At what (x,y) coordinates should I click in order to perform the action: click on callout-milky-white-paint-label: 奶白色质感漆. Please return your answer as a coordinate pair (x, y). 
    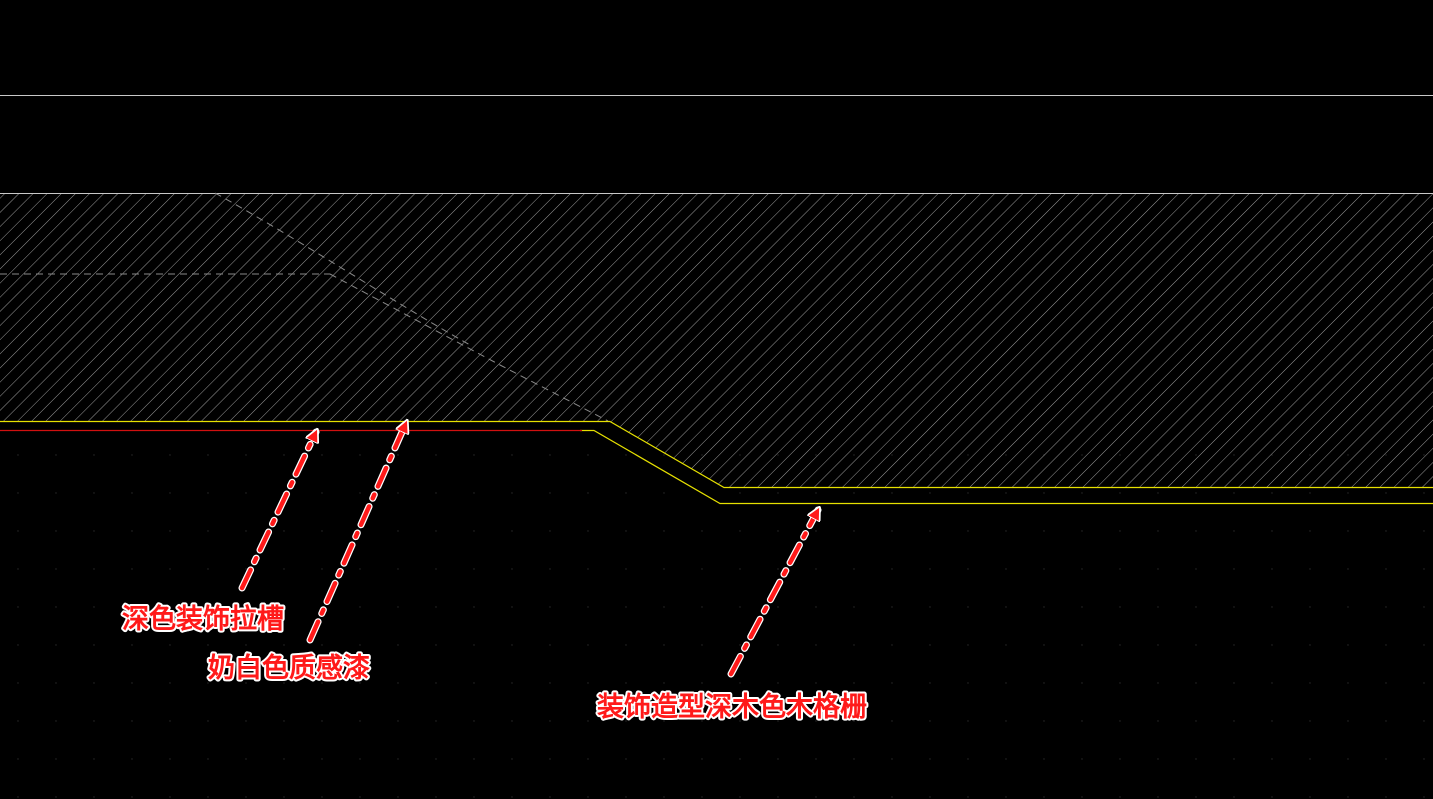
    Looking at the image, I should click on (289, 668).